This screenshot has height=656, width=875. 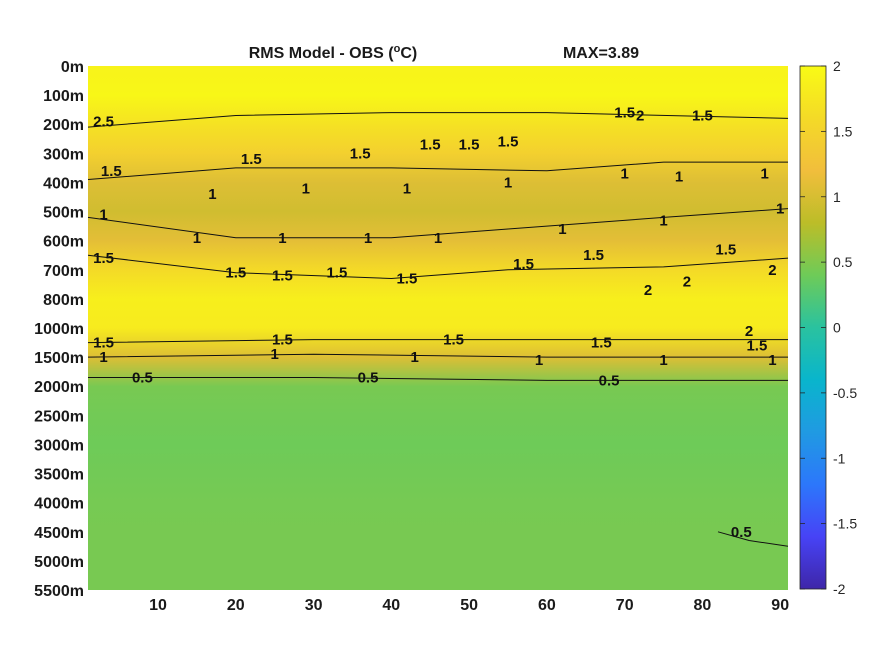 I want to click on y-tick-label: 2500m, so click(x=59, y=416).